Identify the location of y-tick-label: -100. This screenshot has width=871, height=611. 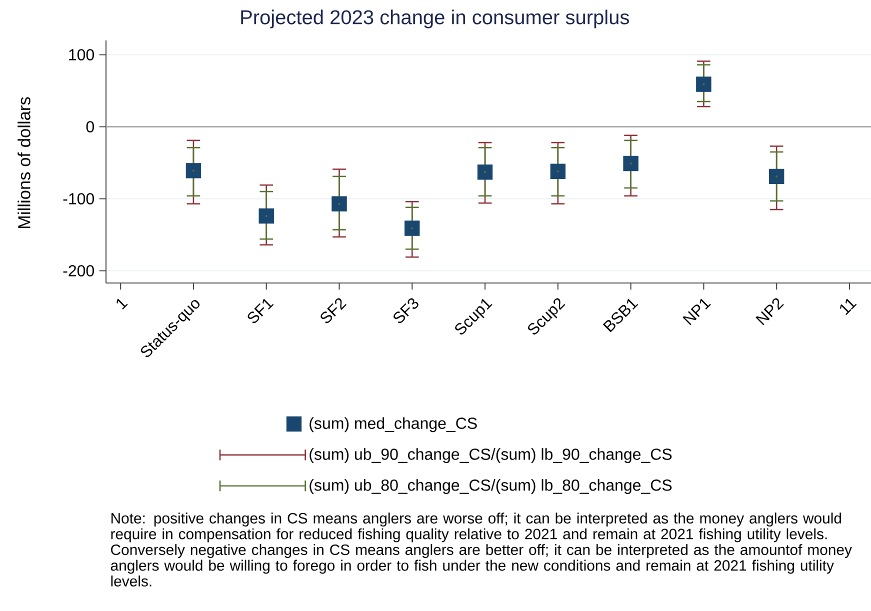
(78, 198).